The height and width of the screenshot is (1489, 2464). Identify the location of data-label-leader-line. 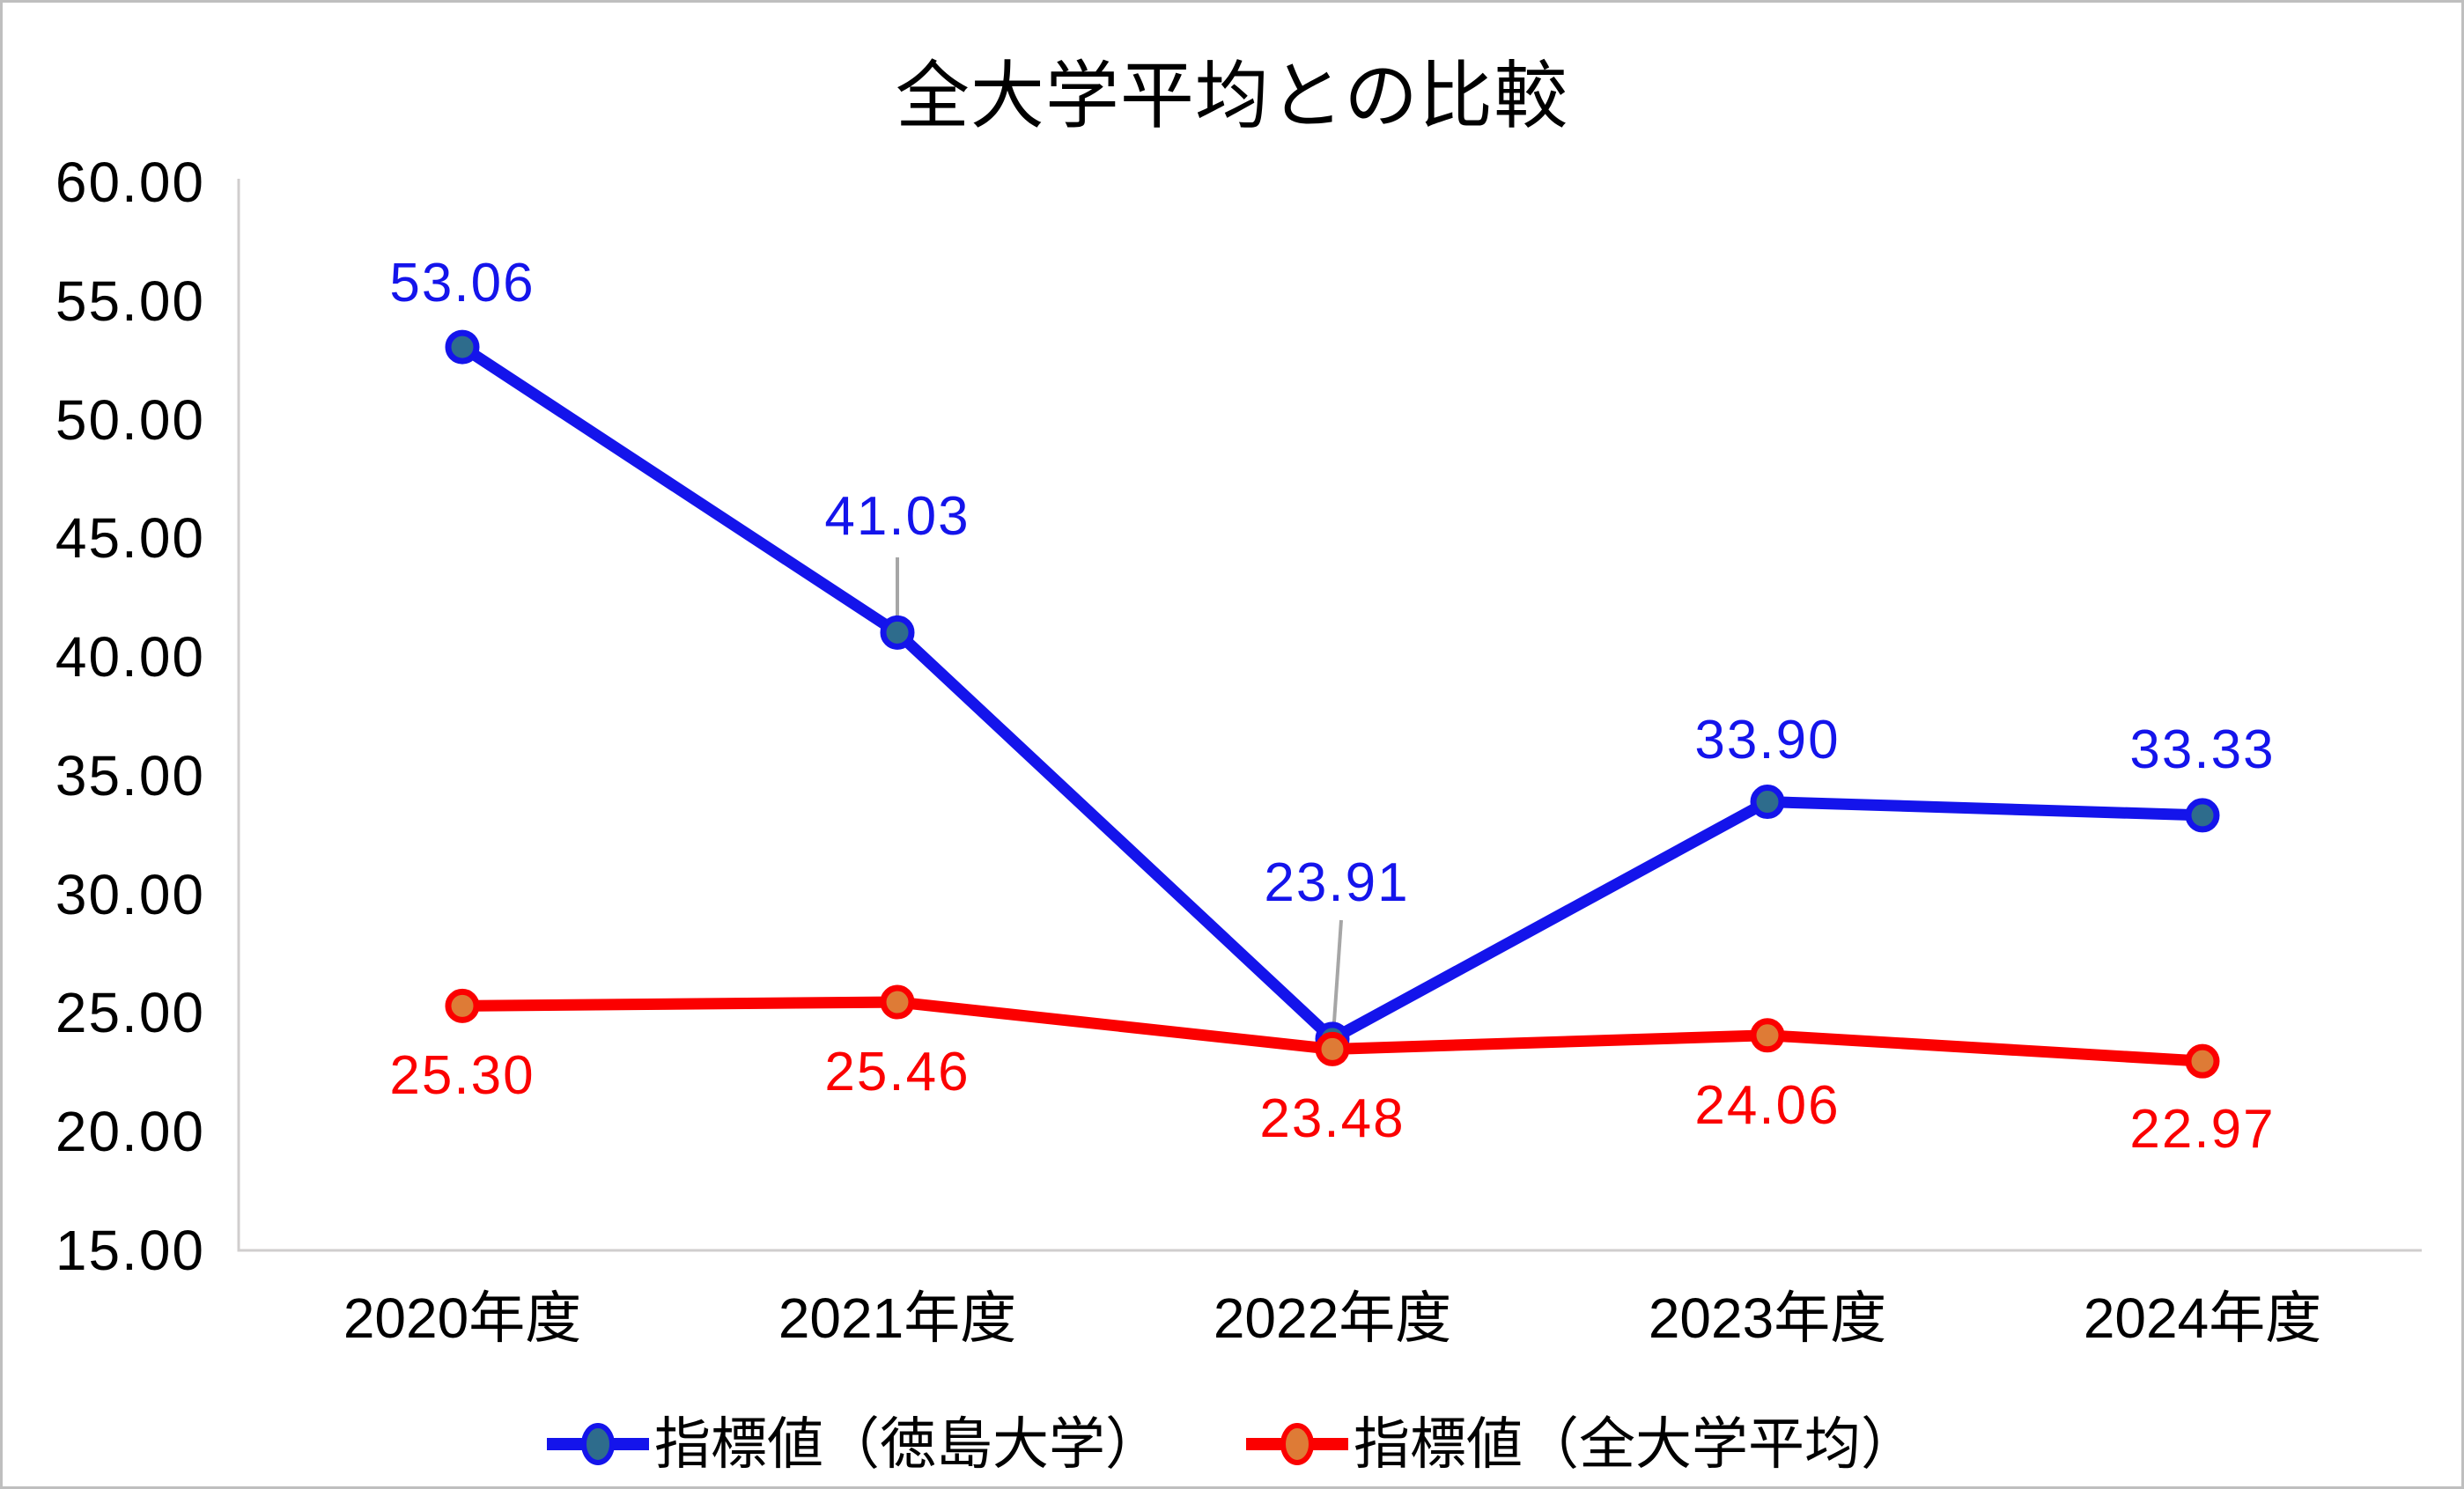
(1337, 977).